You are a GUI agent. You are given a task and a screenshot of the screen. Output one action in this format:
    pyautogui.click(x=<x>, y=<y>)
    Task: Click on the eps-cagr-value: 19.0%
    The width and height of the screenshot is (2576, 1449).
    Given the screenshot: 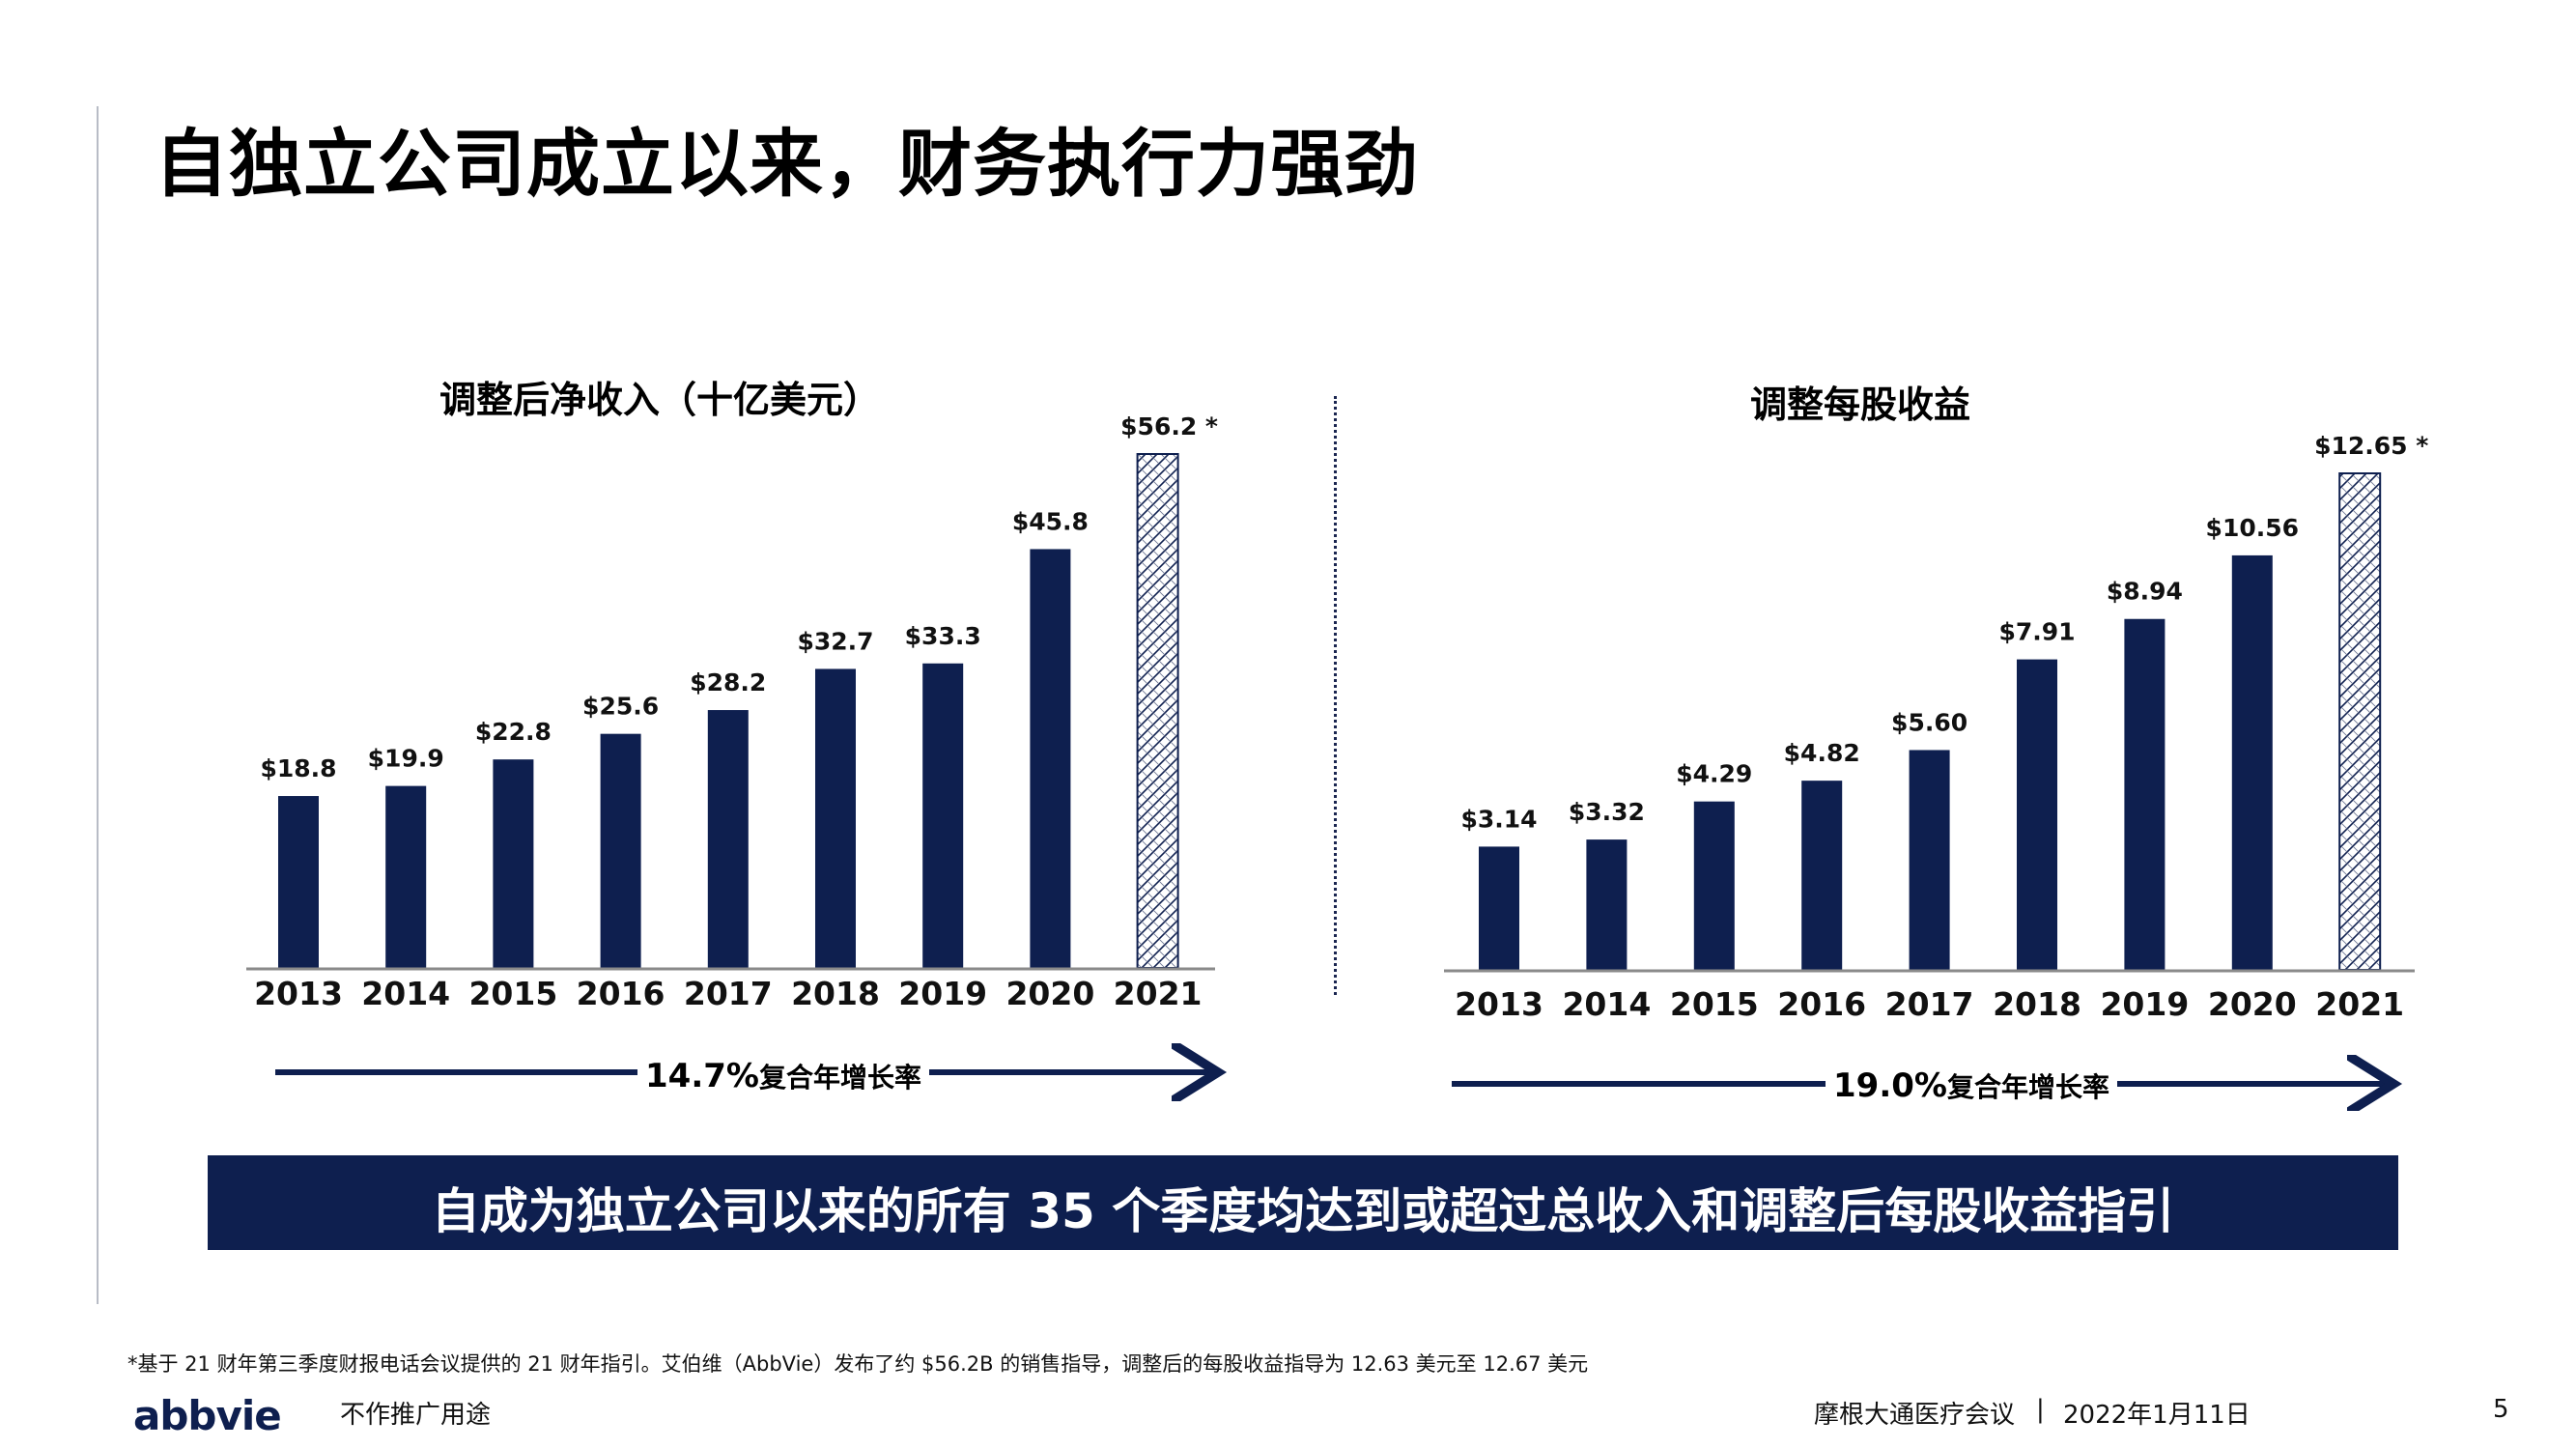 What is the action you would take?
    pyautogui.click(x=1890, y=1085)
    